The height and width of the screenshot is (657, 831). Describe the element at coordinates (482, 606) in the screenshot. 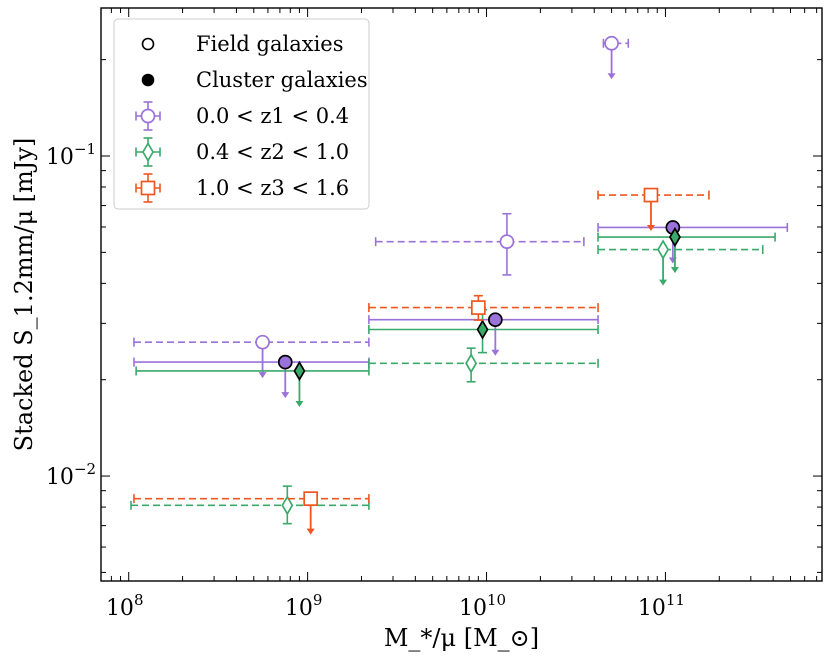

I see `x-tick-label: 10¹⁰` at that location.